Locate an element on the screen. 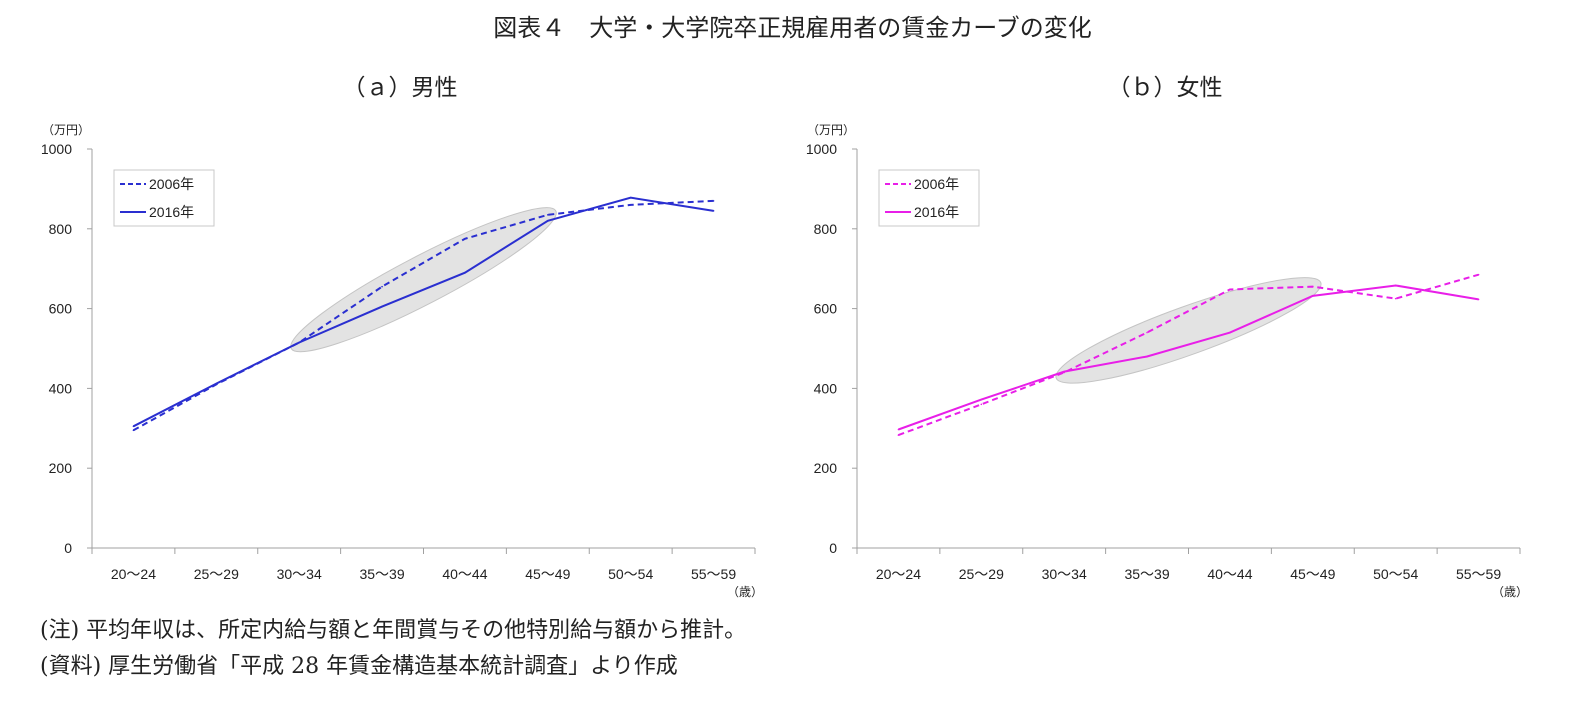  panel-title-female: （ｂ）女性 is located at coordinates (1165, 88).